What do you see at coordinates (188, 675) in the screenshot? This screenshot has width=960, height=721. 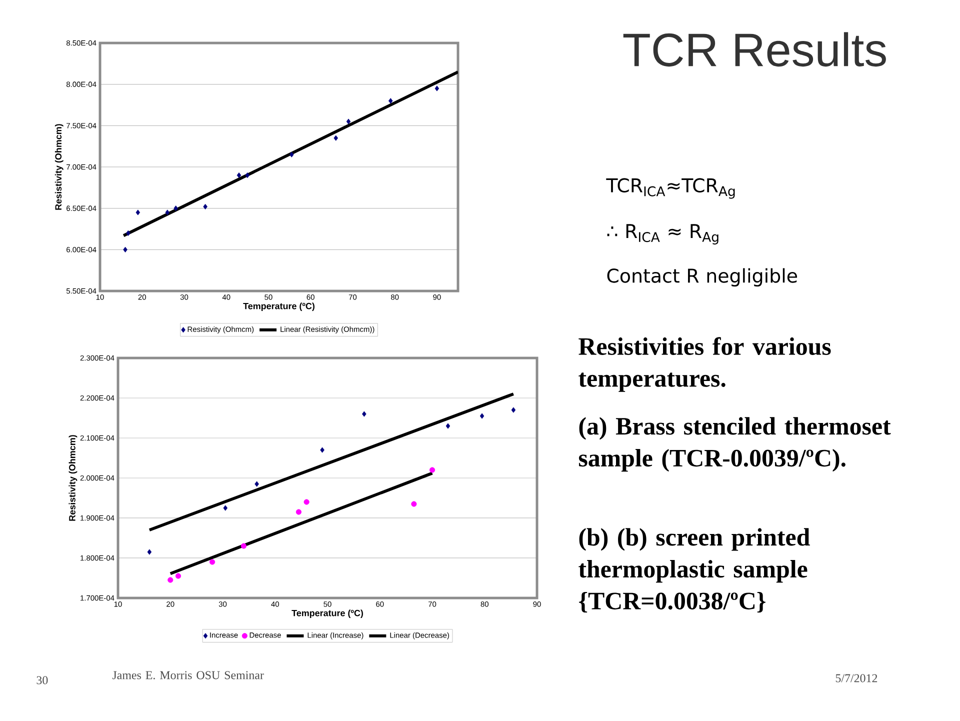 I see `text: James E. Morris OSU Seminar` at bounding box center [188, 675].